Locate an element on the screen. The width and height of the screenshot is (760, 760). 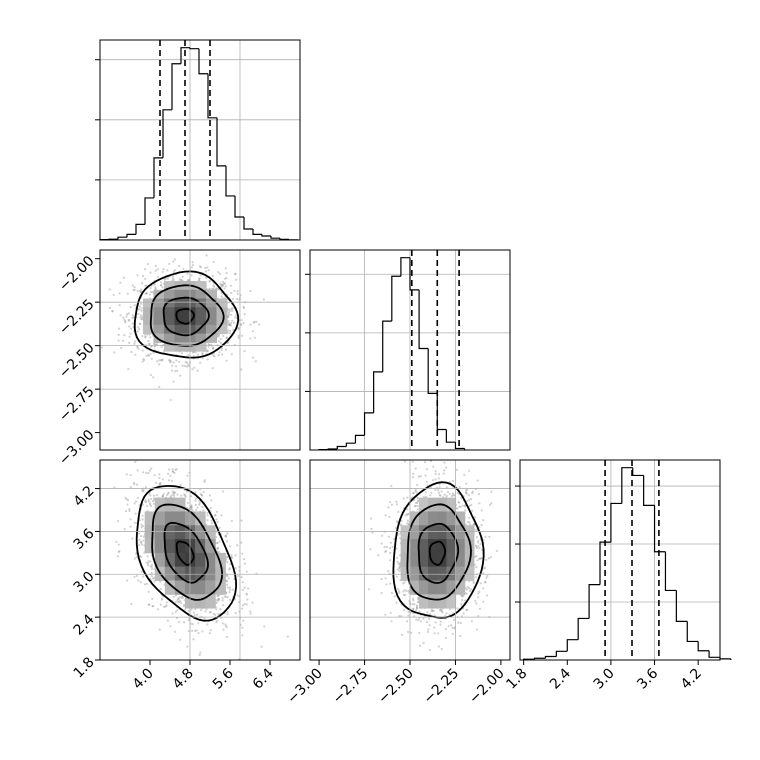
density-panel-x1-x2 is located at coordinates (410, 557).